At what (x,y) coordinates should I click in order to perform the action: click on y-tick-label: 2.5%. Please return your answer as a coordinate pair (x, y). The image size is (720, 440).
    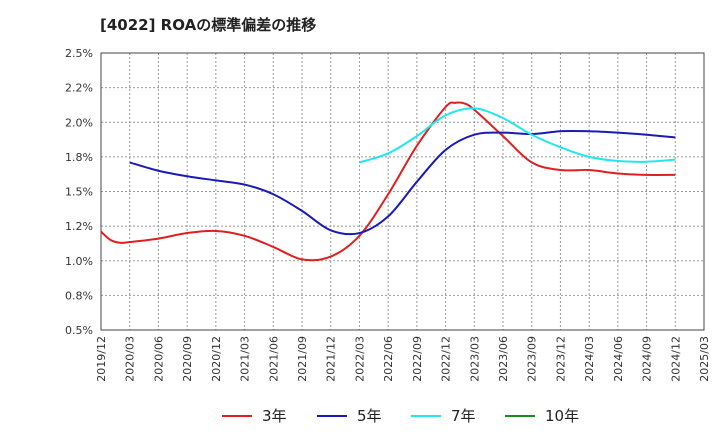
    Looking at the image, I should click on (79, 53).